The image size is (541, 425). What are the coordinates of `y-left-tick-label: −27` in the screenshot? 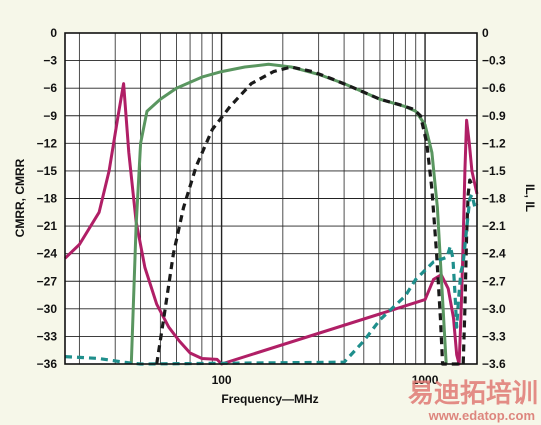 It's located at (47, 281).